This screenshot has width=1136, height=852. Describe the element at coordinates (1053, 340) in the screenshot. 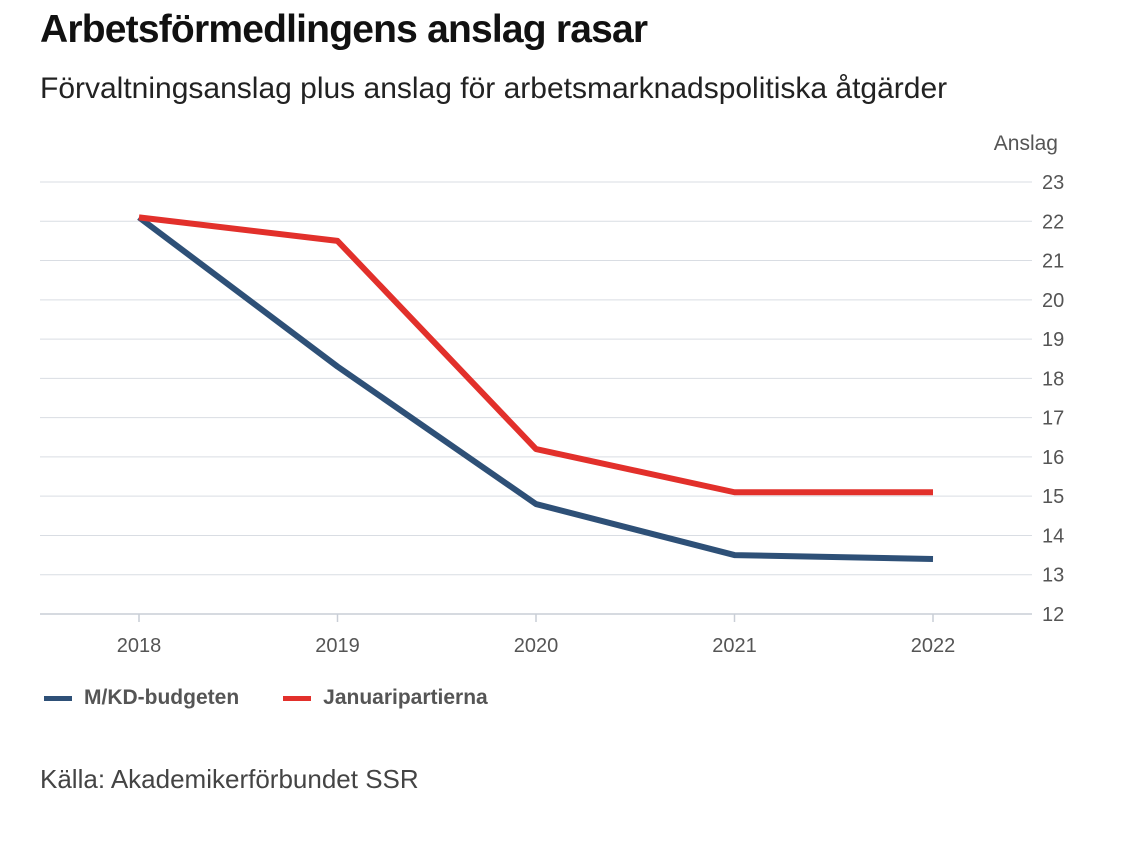

I see `y-tick-label-19: 19` at that location.